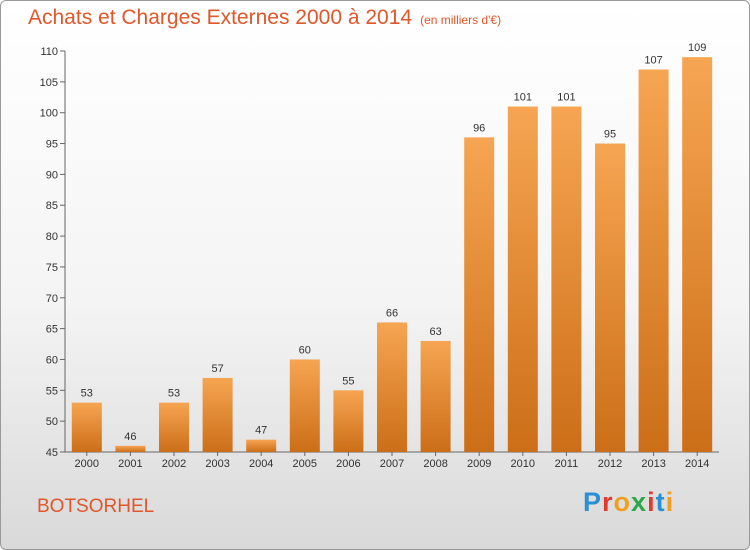  I want to click on y-tick-label: 85, so click(52, 206).